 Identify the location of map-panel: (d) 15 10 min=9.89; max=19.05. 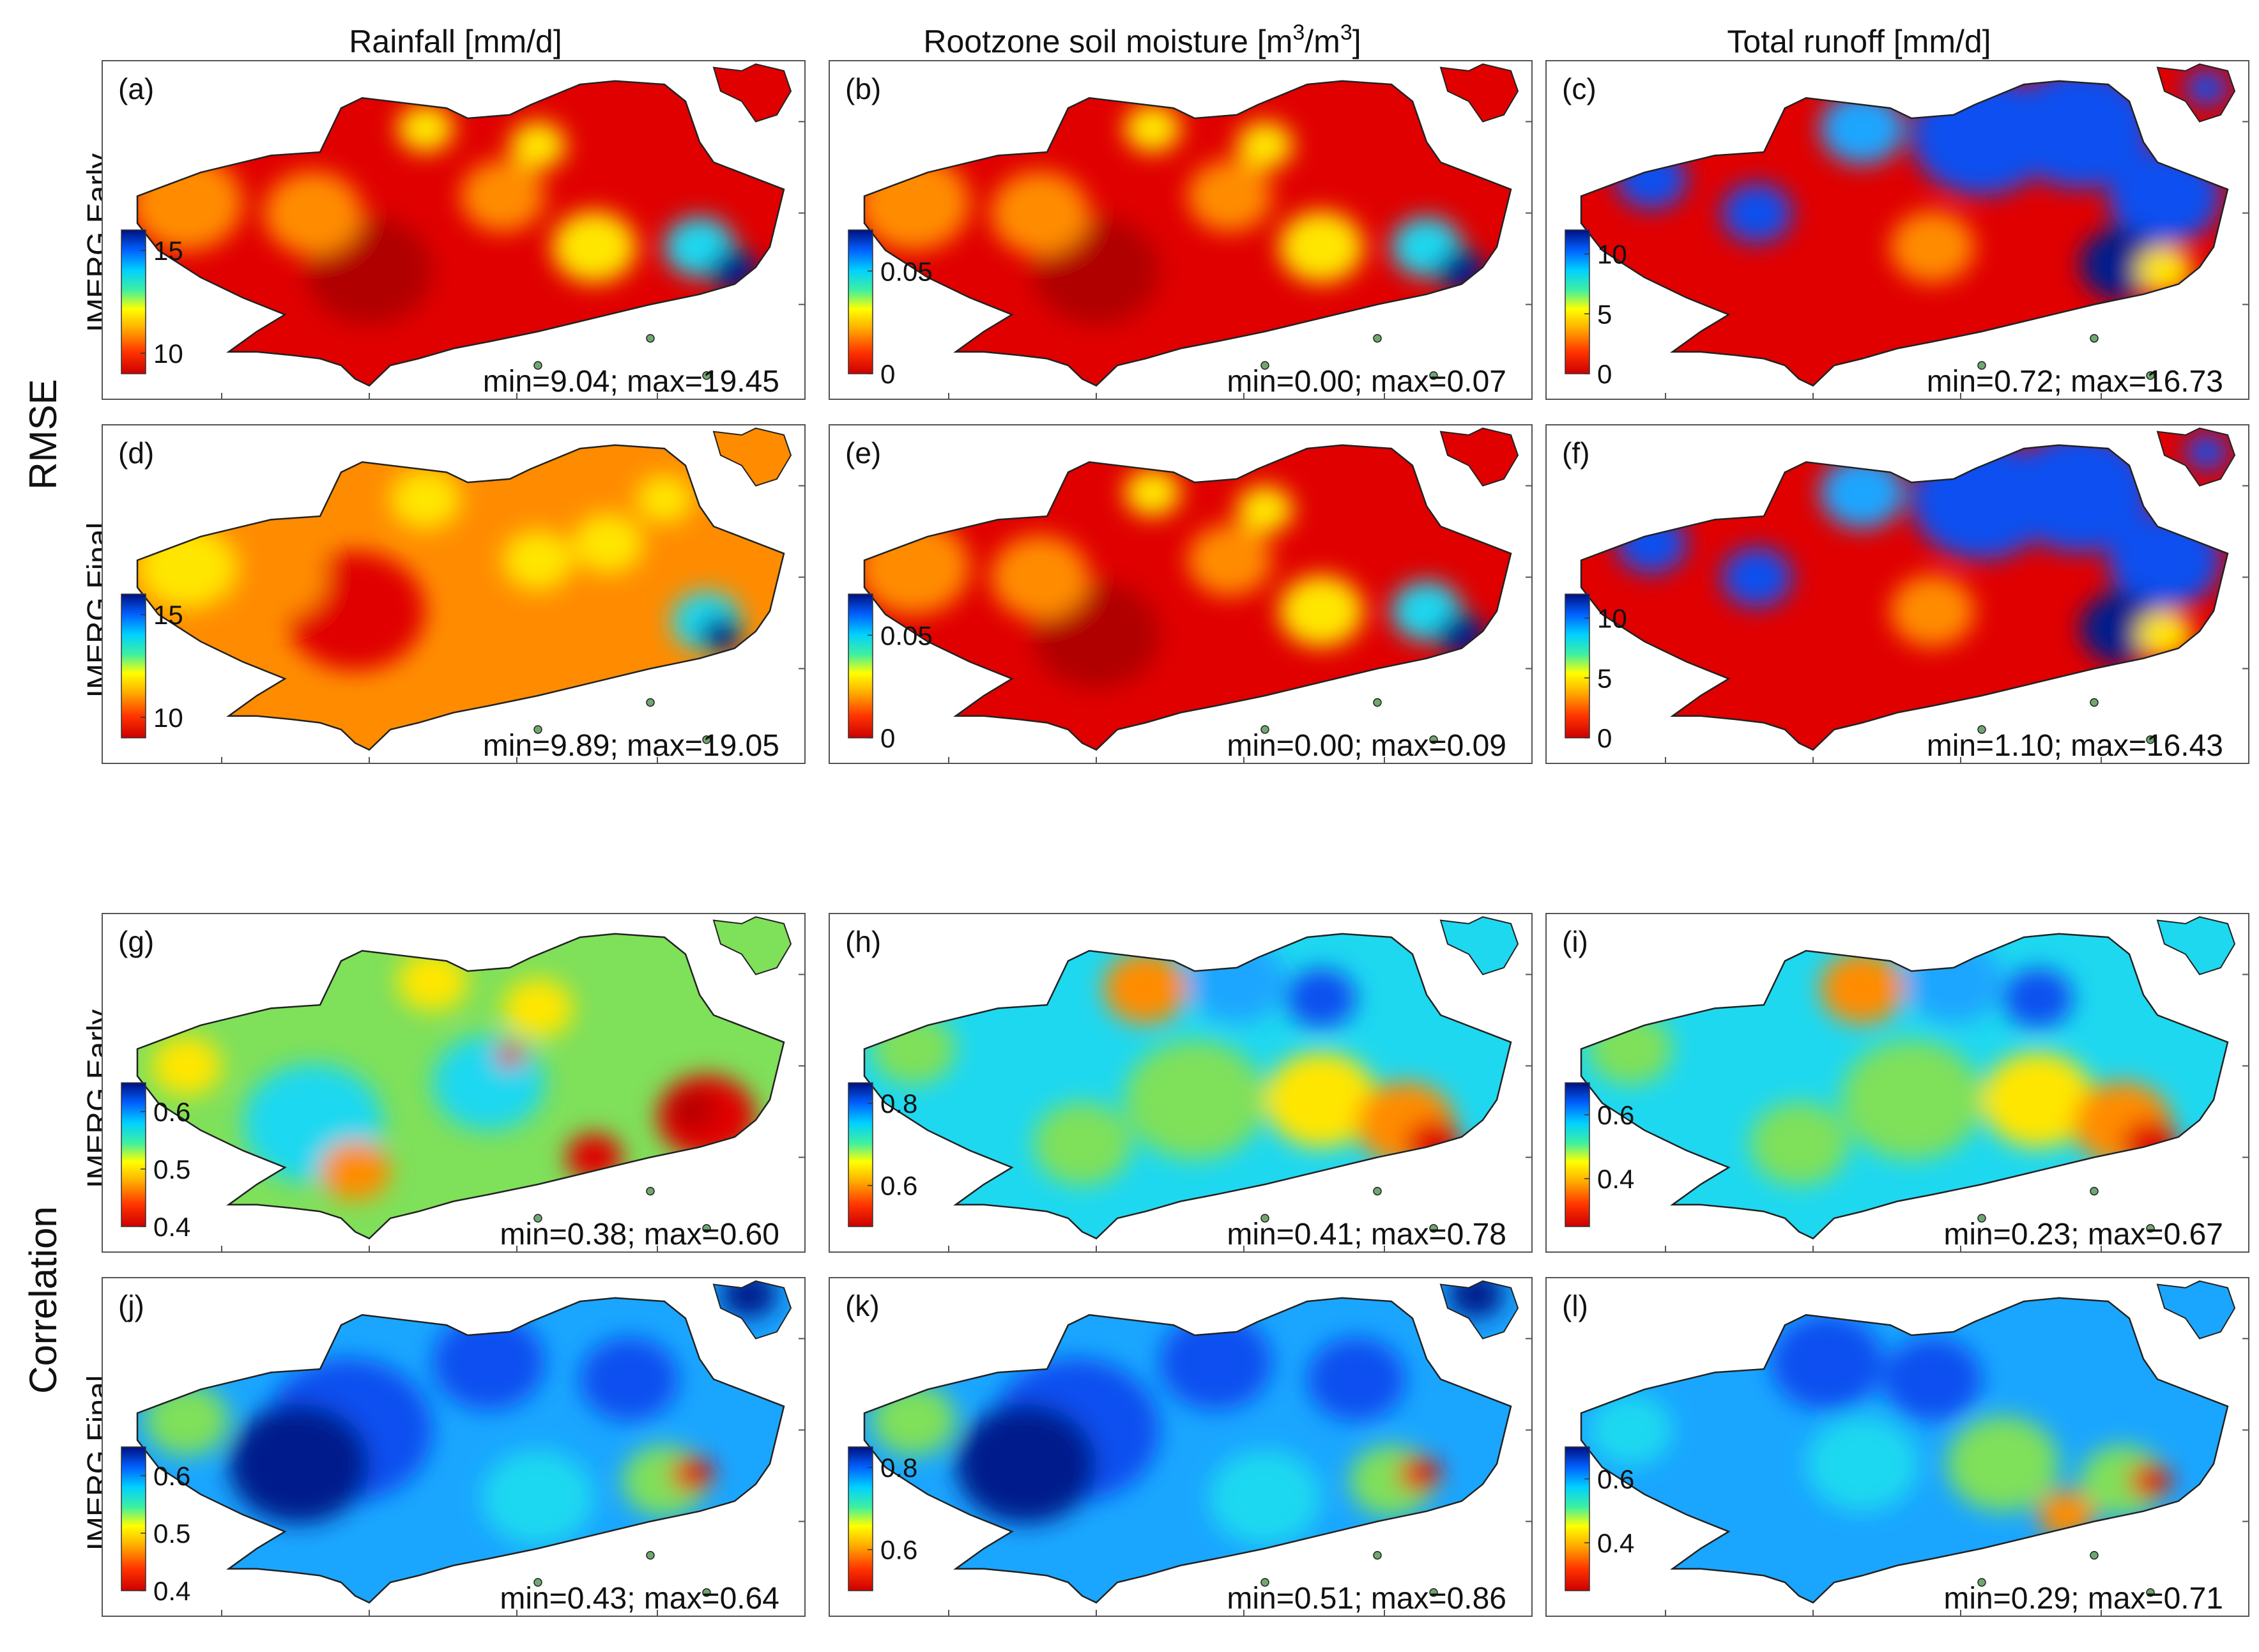
(454, 594).